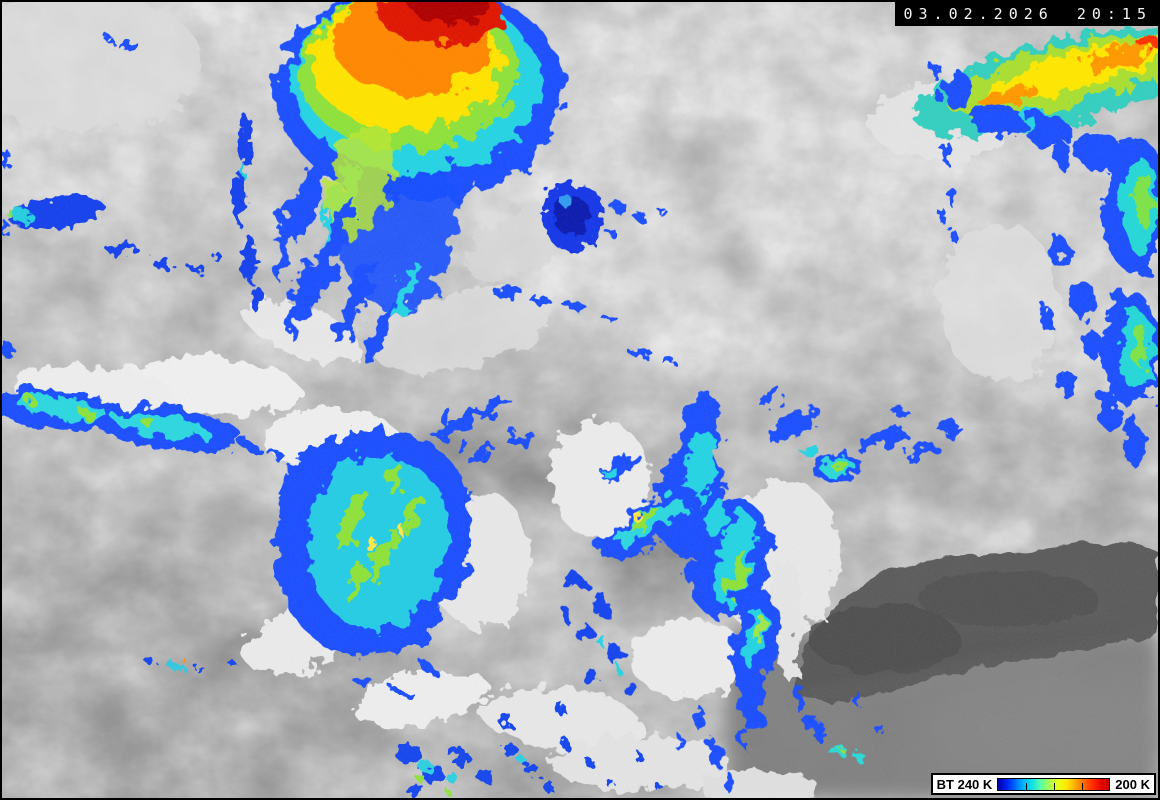 The width and height of the screenshot is (1160, 800). Describe the element at coordinates (964, 784) in the screenshot. I see `legend-min-label: BT 240 K` at that location.